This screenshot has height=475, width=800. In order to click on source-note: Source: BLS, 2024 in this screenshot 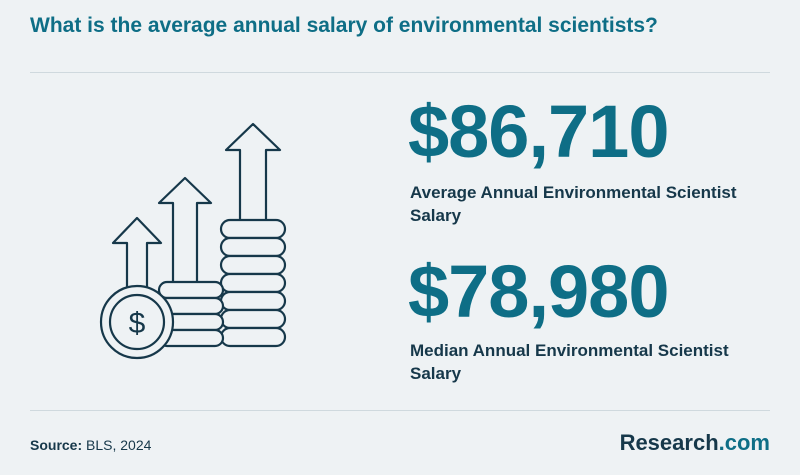, I will do `click(90, 445)`.